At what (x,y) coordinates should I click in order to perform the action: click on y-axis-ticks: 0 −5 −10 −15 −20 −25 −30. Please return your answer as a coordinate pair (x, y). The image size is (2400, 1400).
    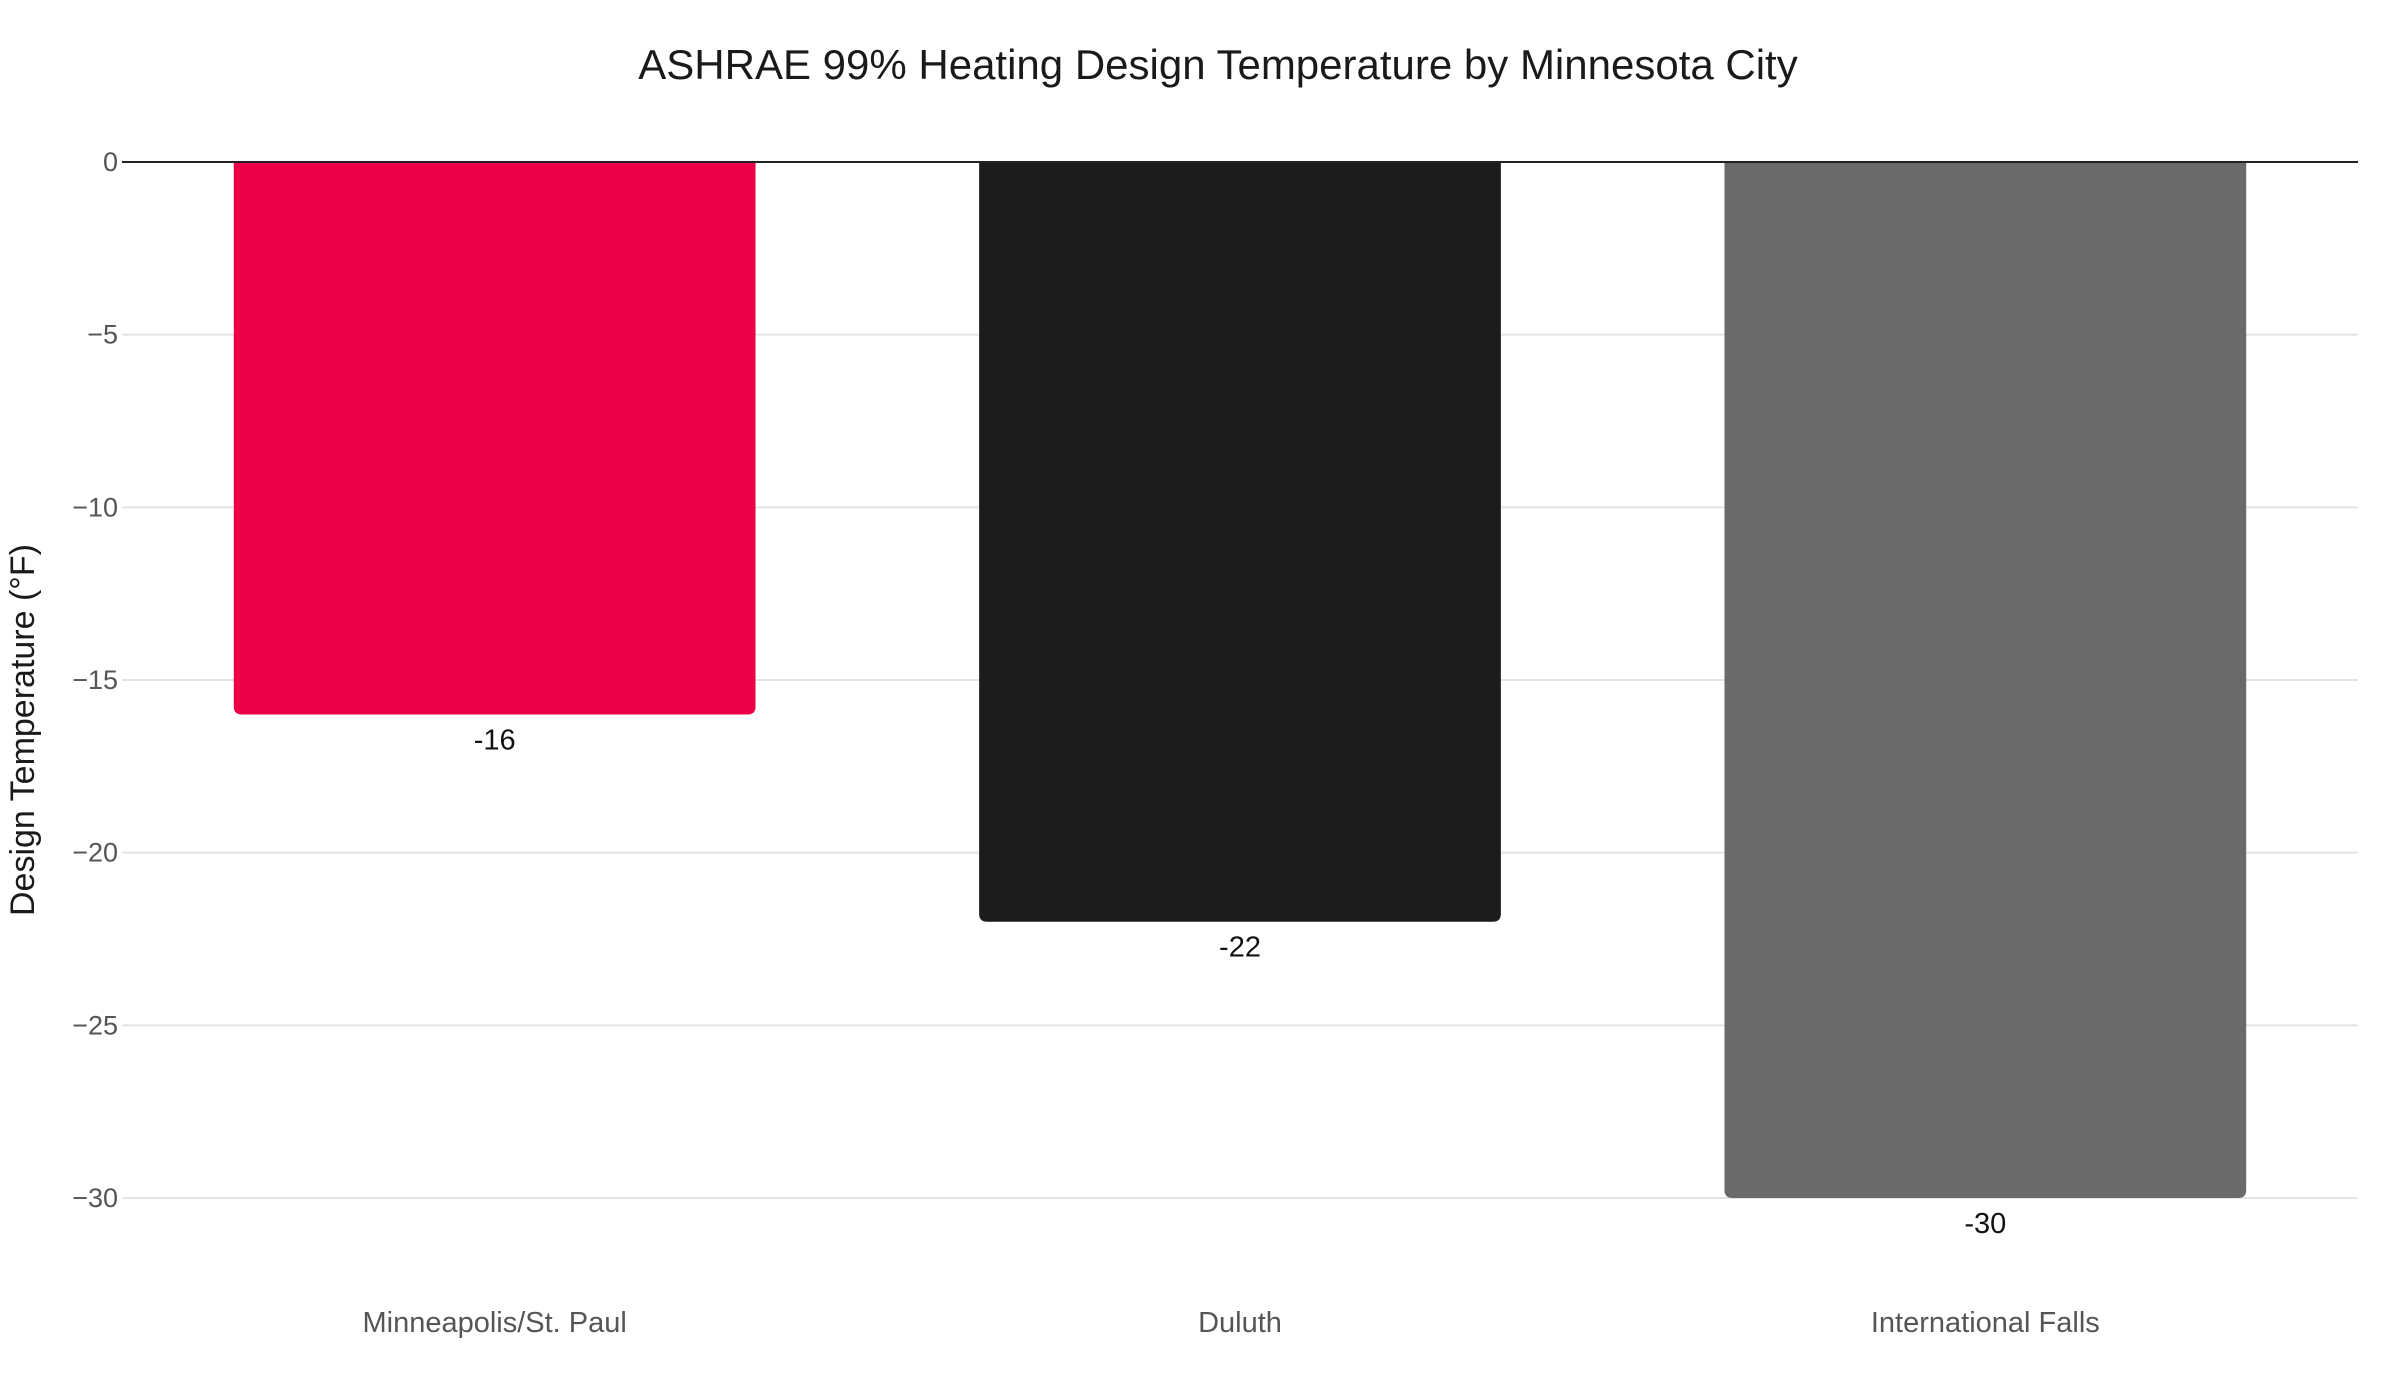
    Looking at the image, I should click on (95, 680).